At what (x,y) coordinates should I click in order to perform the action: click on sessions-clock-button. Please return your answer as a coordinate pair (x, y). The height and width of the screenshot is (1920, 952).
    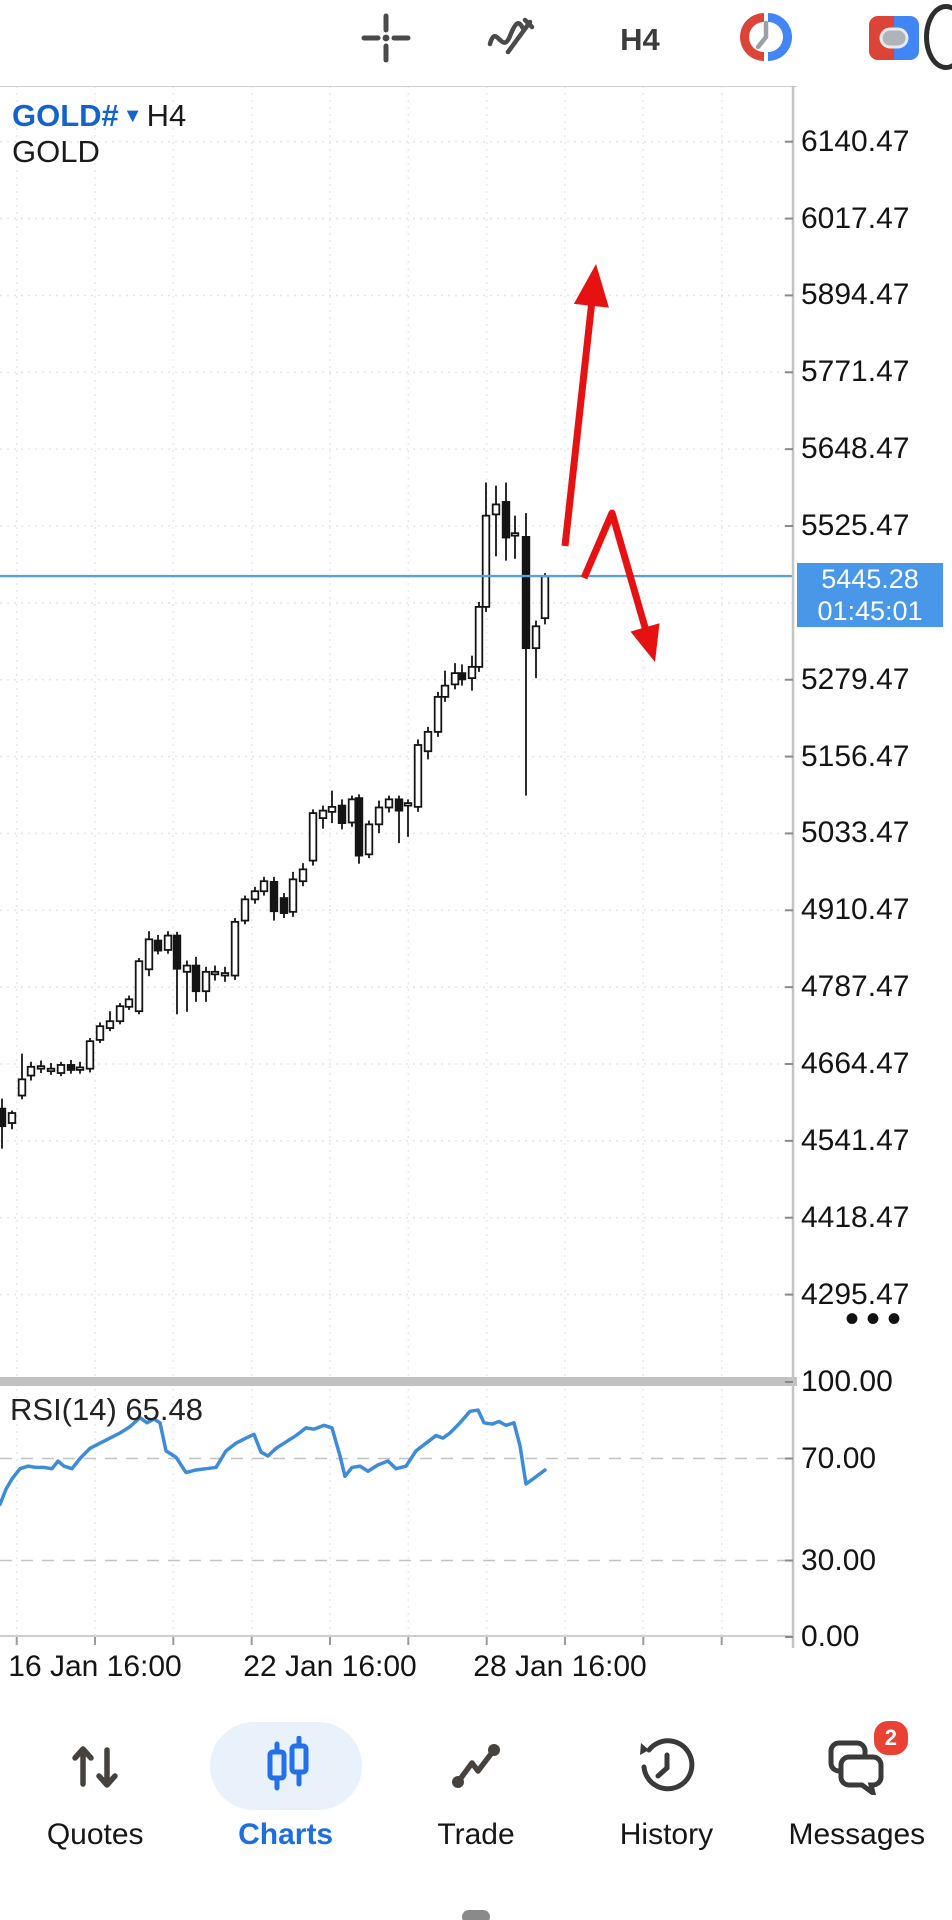
    Looking at the image, I should click on (766, 37).